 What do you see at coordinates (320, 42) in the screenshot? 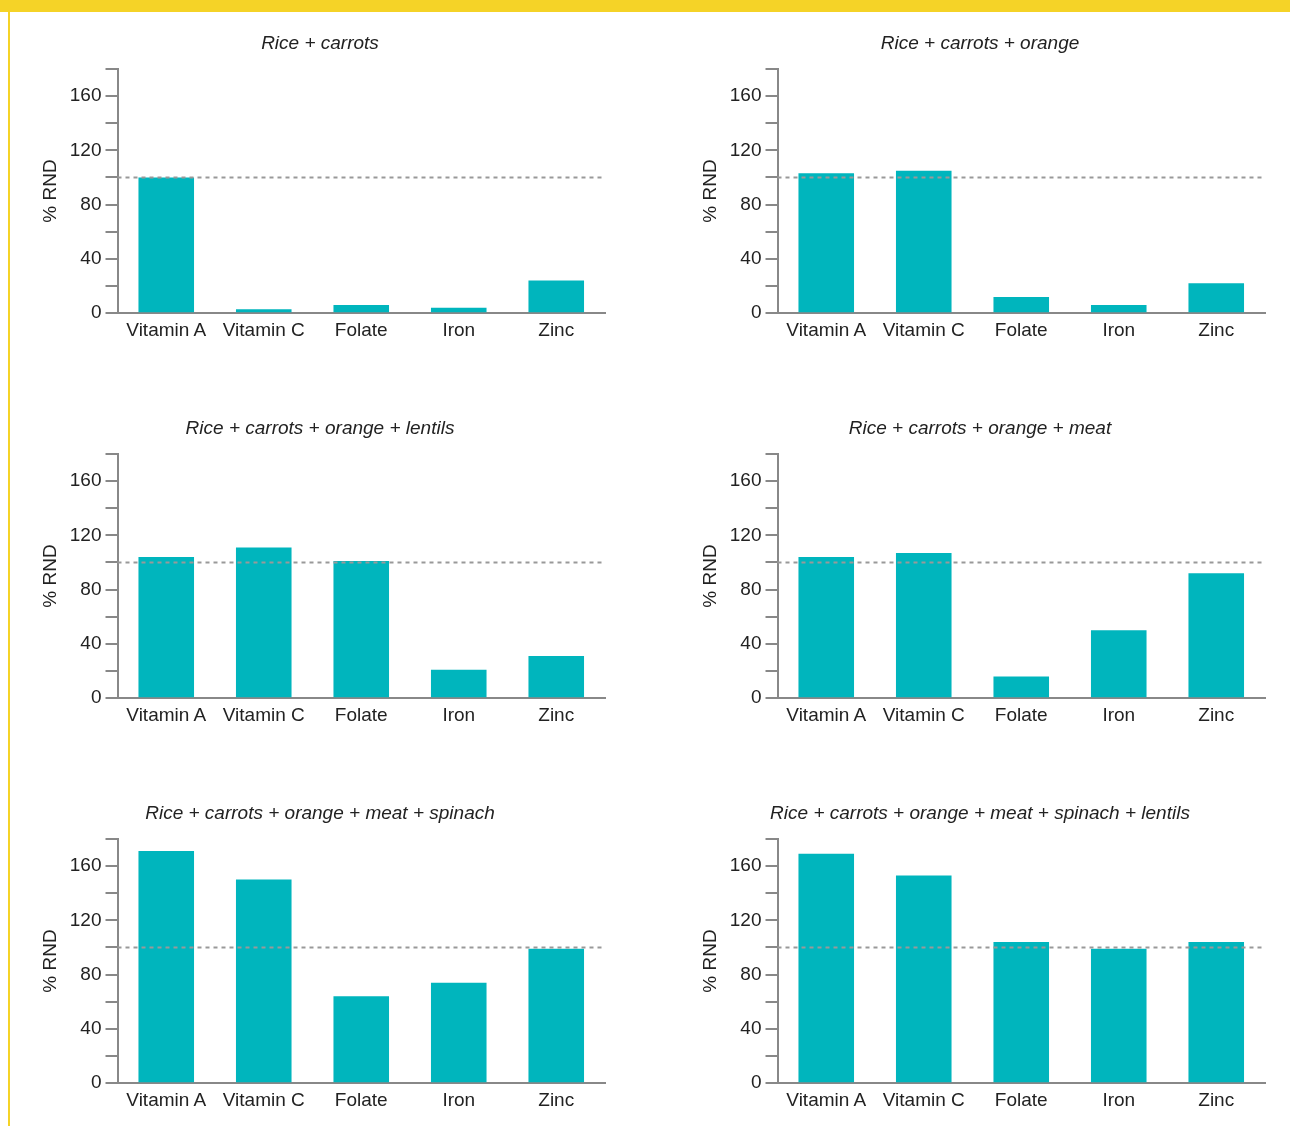
I see `chart-title: Rice + carrots` at bounding box center [320, 42].